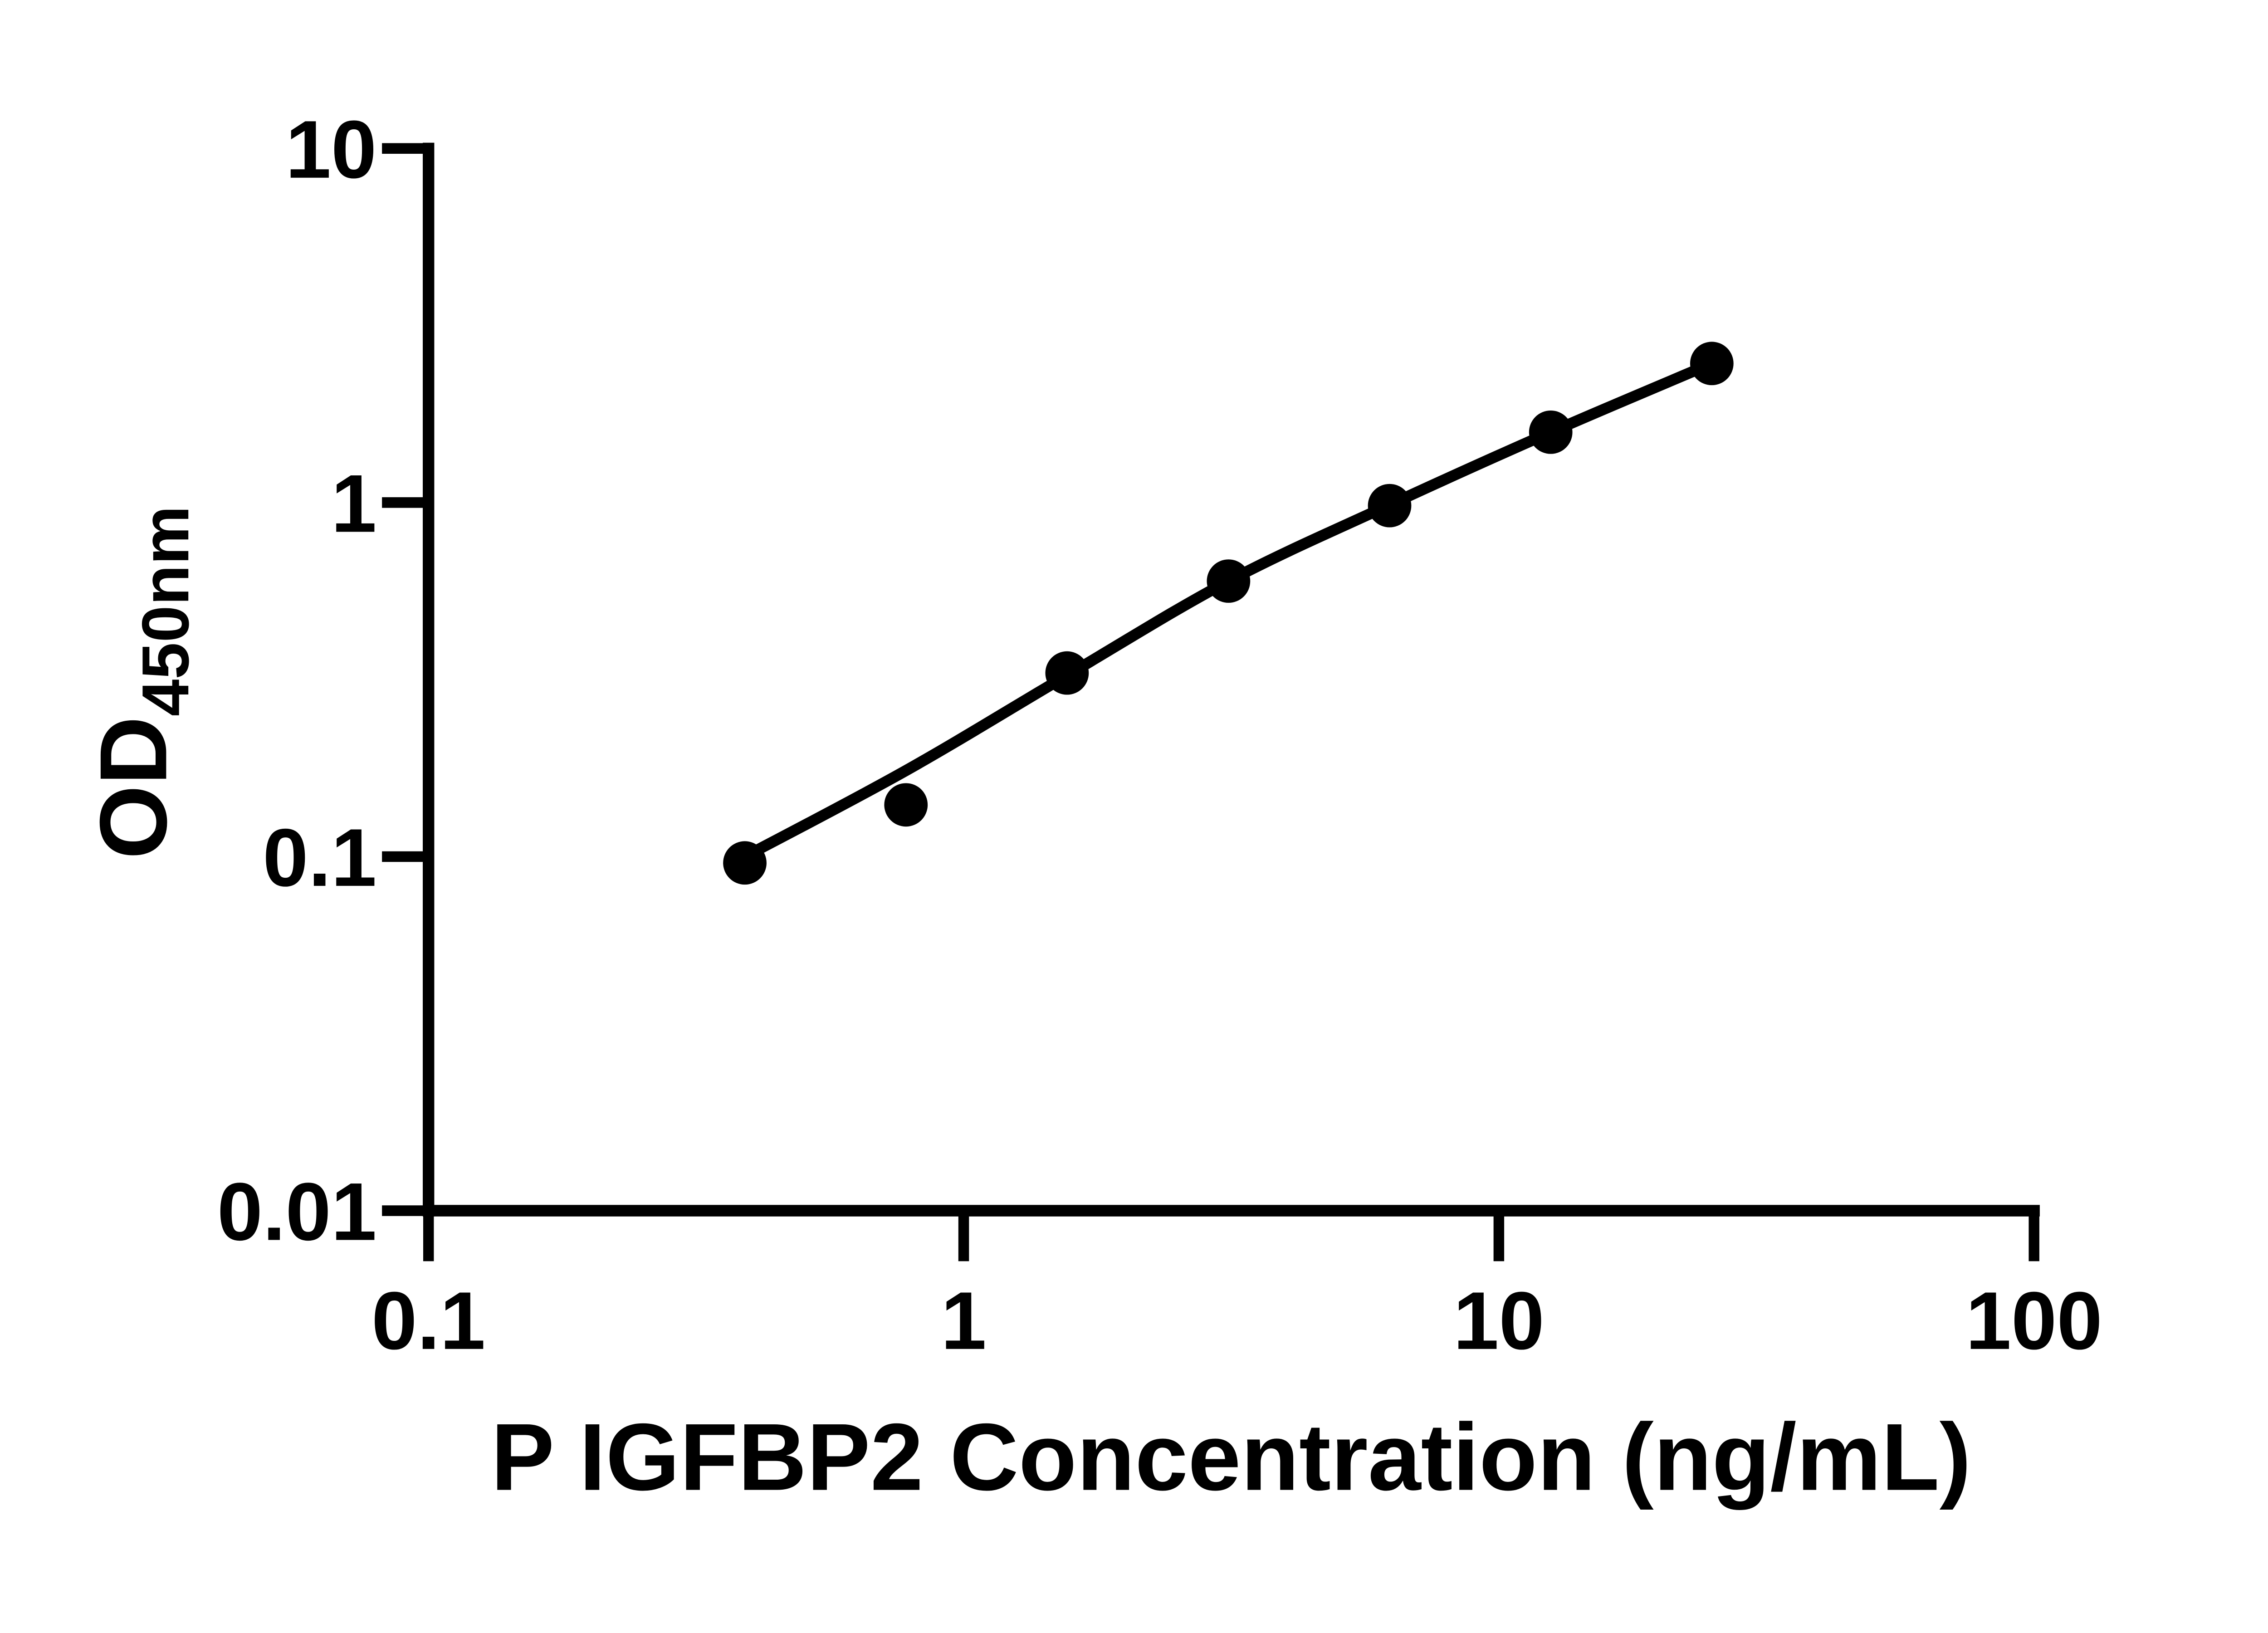 The height and width of the screenshot is (1633, 2268). I want to click on data-points, so click(1228, 613).